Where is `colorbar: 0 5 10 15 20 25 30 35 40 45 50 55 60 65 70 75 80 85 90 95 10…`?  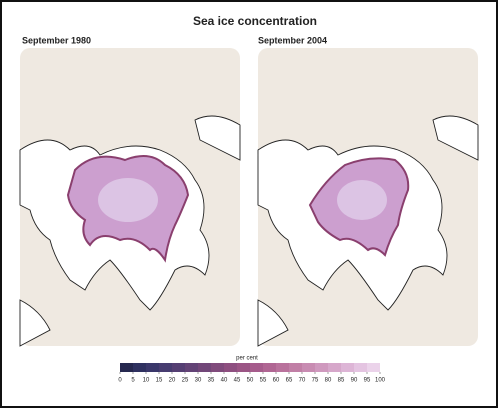
colorbar: 0 5 10 15 20 25 30 35 40 45 50 55 60 65 70 75 80 85 90 95 10… is located at coordinates (252, 373).